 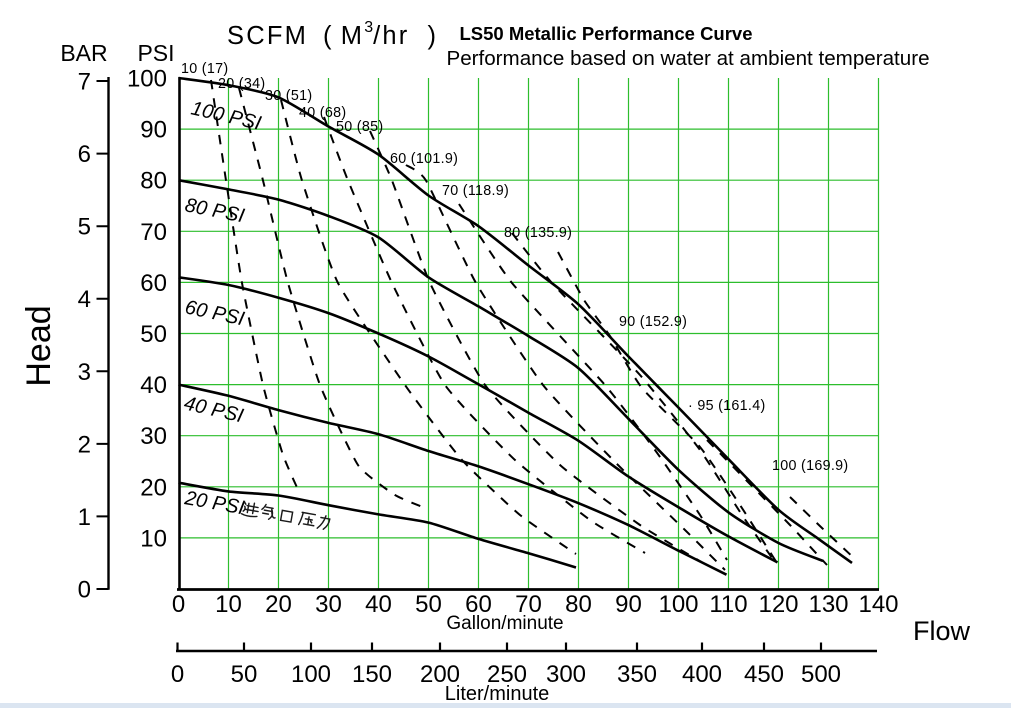 I want to click on svg-text: 450, so click(x=764, y=674).